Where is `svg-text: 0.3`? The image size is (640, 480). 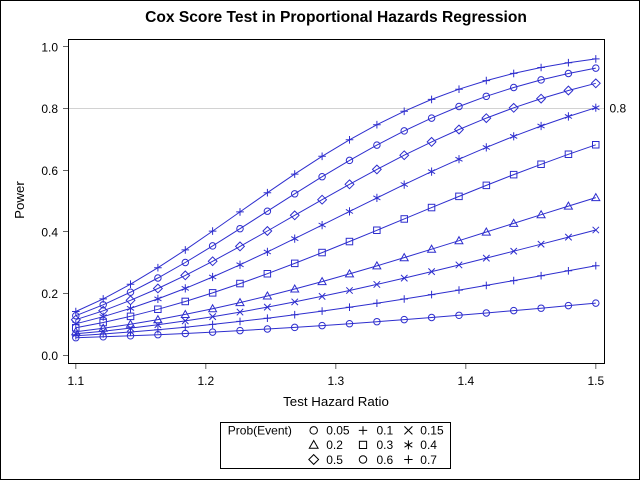 svg-text: 0.3 is located at coordinates (385, 445).